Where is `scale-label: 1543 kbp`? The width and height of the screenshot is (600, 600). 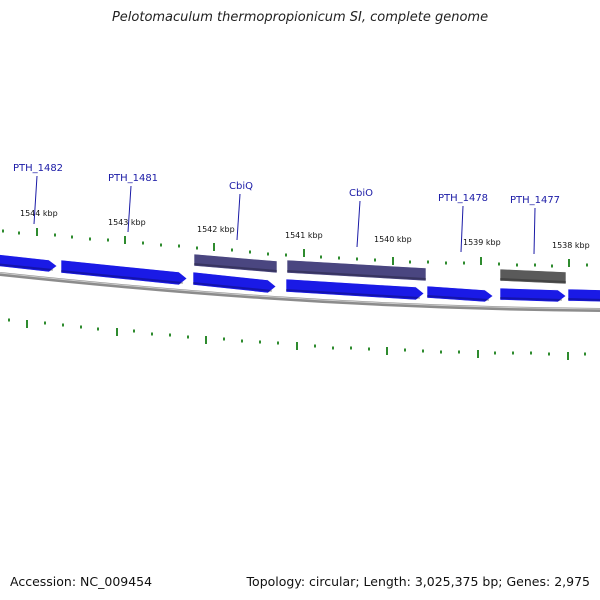 scale-label: 1543 kbp is located at coordinates (127, 222).